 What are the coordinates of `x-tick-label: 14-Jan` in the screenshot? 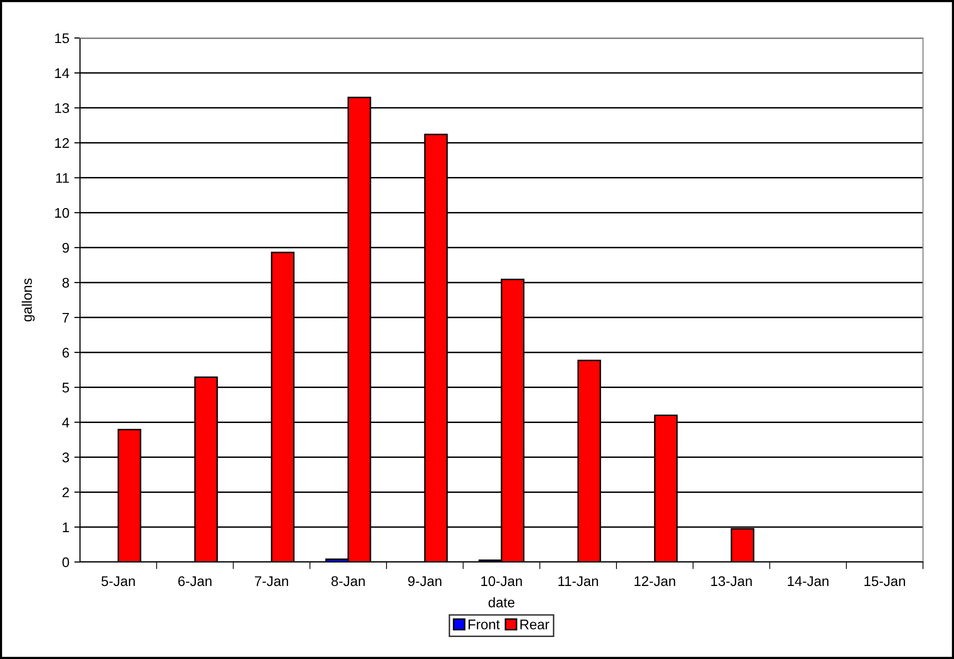 It's located at (808, 581).